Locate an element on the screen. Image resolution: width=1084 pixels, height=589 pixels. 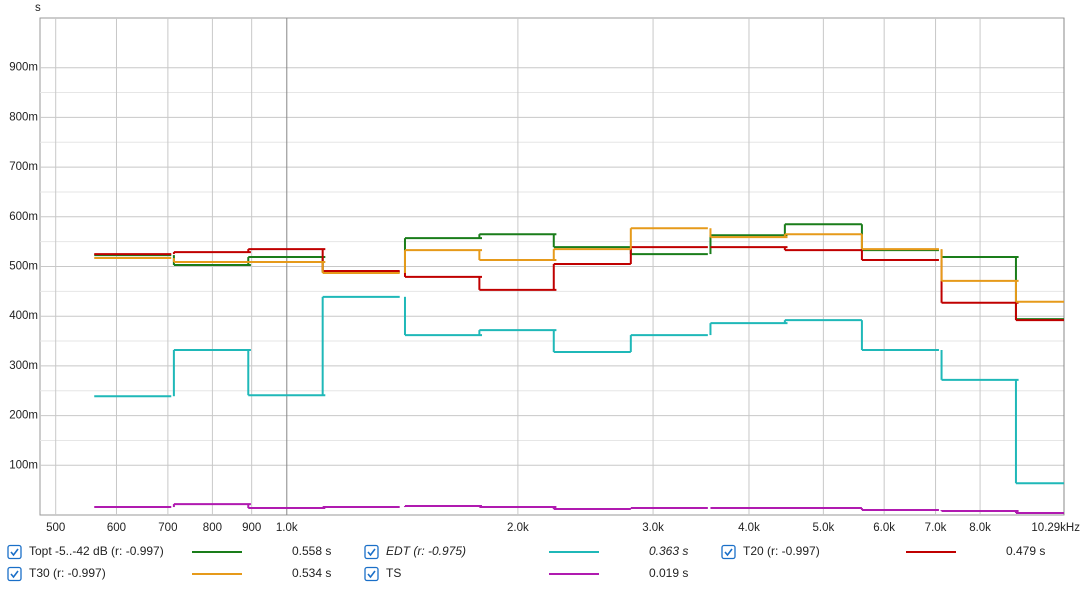
x-tick-label: 4.0k is located at coordinates (749, 528).